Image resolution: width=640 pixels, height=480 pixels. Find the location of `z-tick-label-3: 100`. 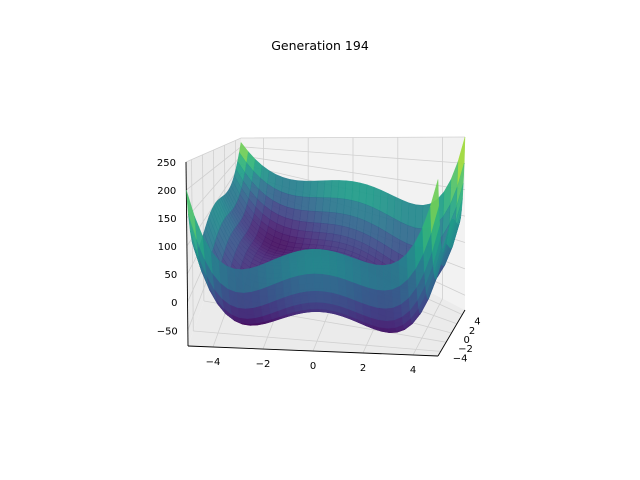

z-tick-label-3: 100 is located at coordinates (167, 247).